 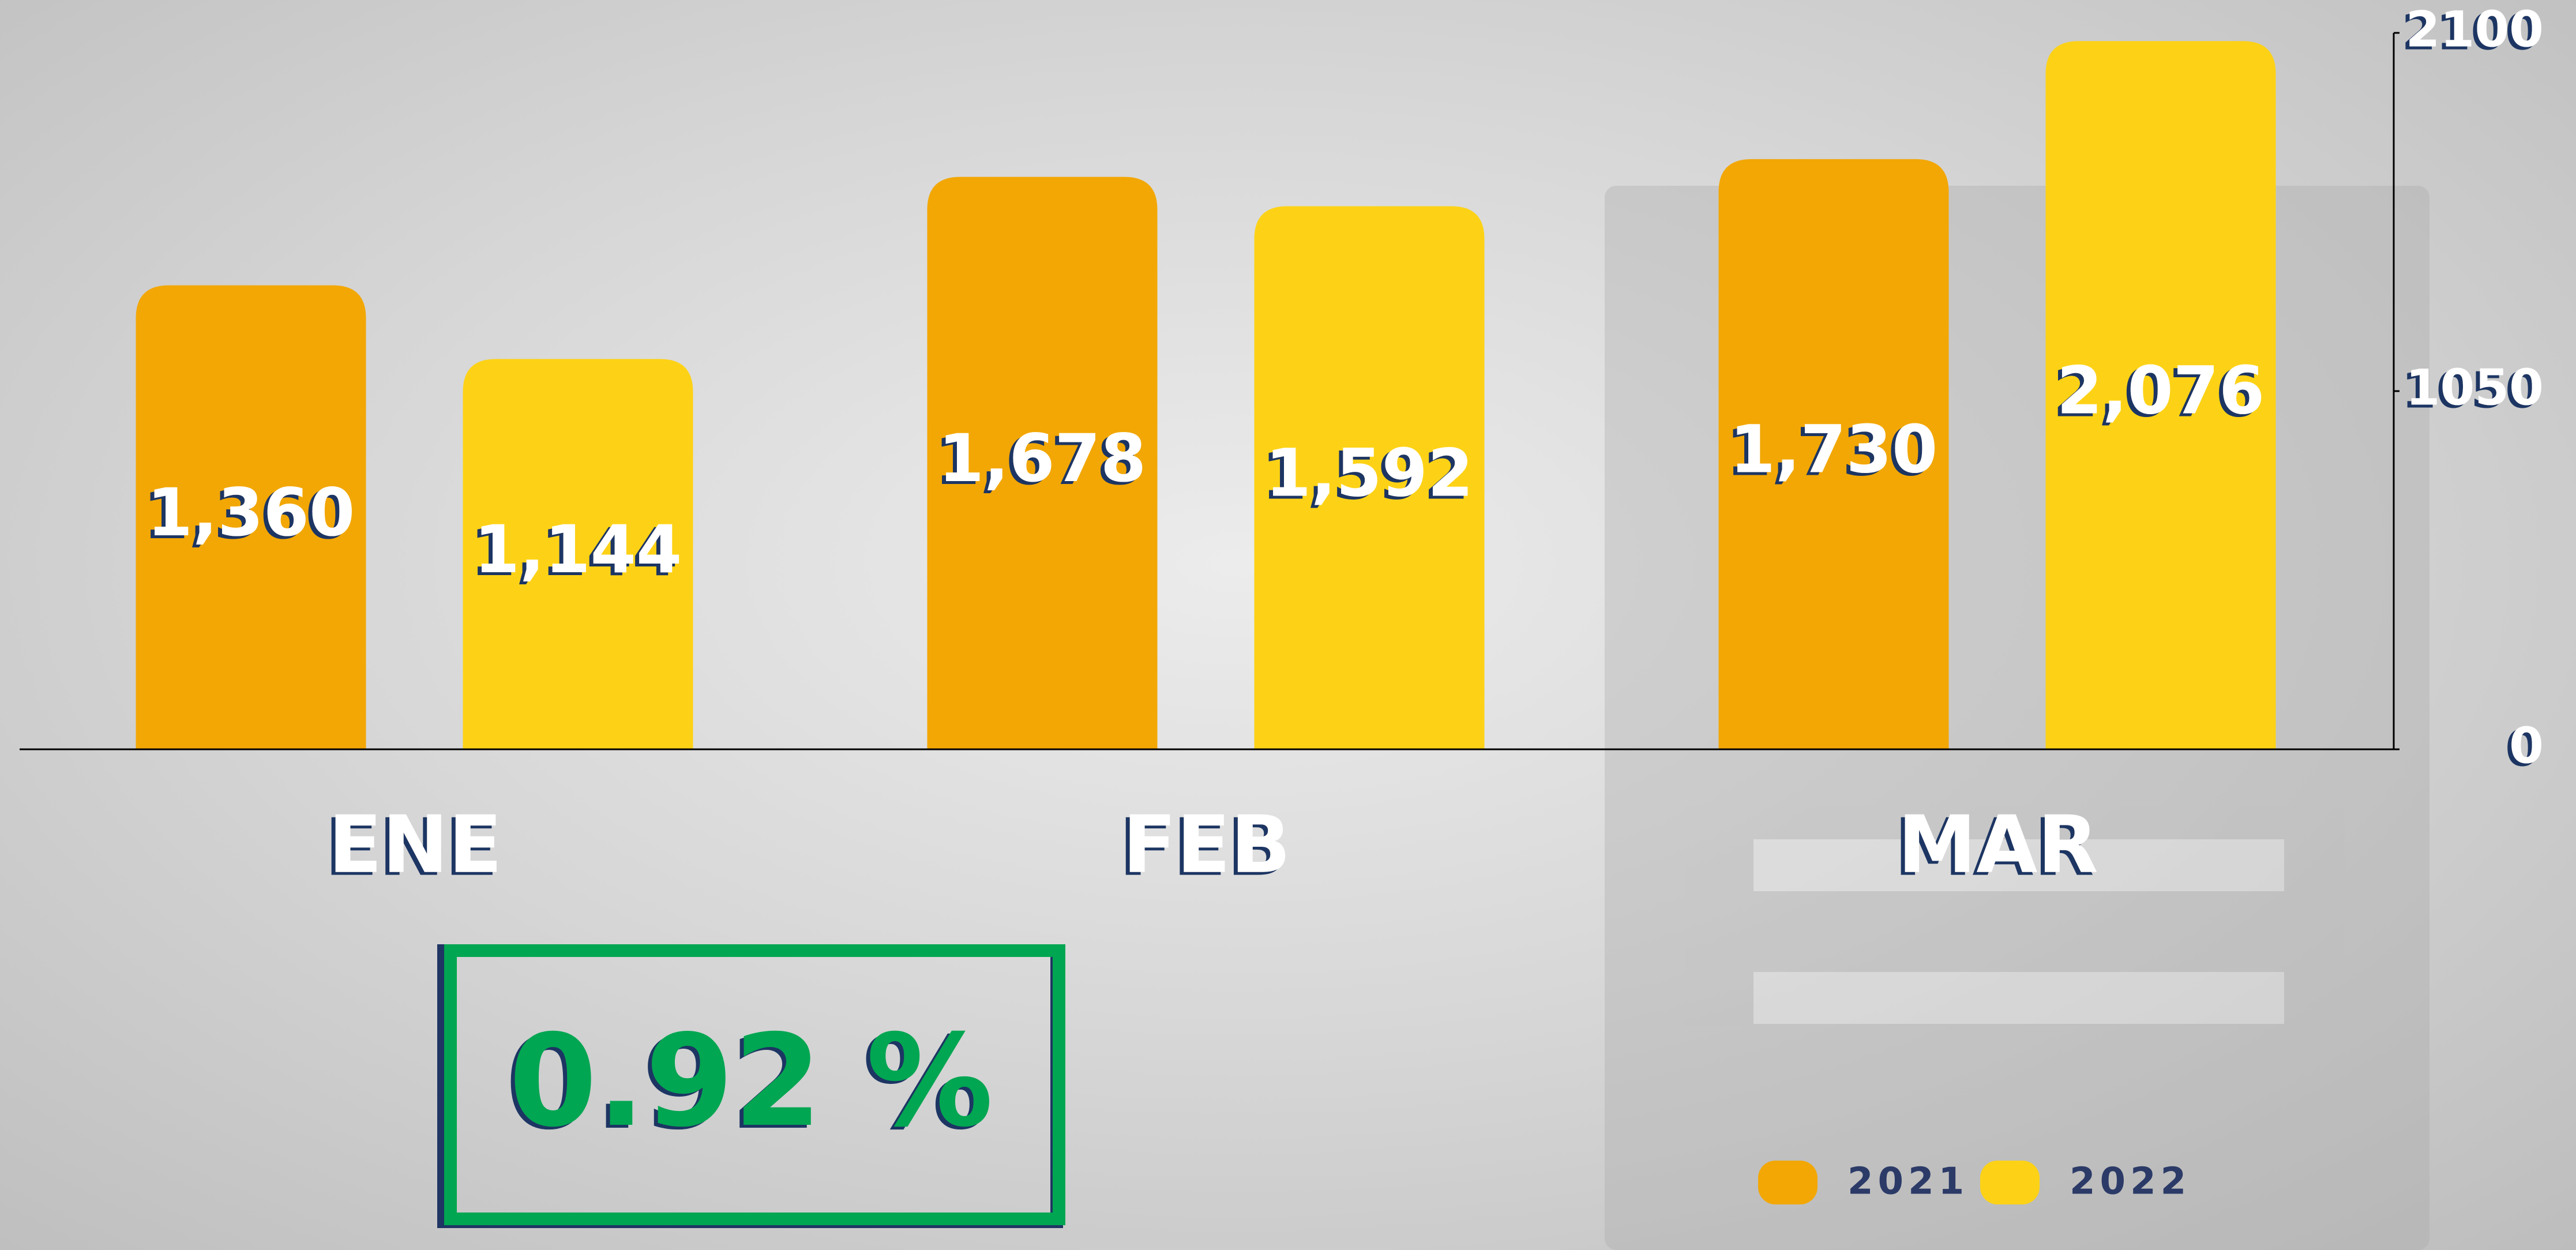 I want to click on value-label: 1,592, so click(x=1370, y=472).